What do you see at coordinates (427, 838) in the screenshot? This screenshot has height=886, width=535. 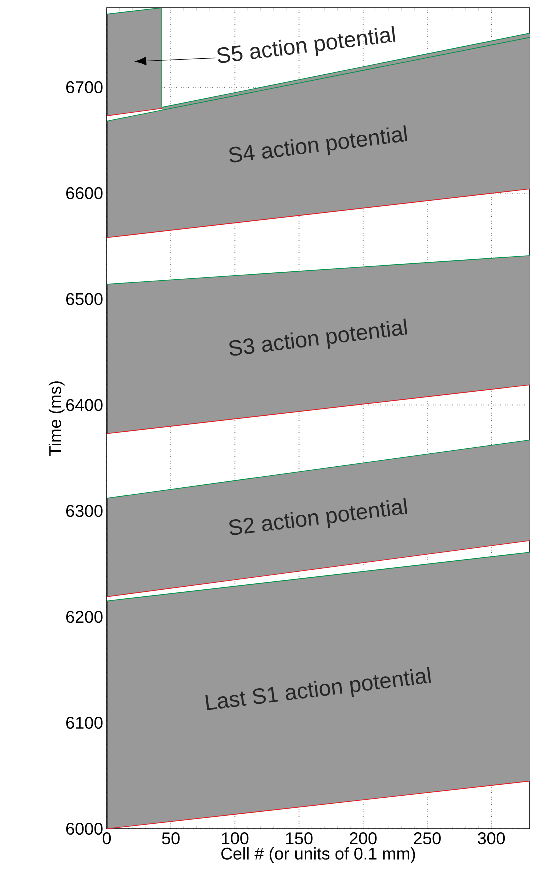 I see `x-tick-label: 250` at bounding box center [427, 838].